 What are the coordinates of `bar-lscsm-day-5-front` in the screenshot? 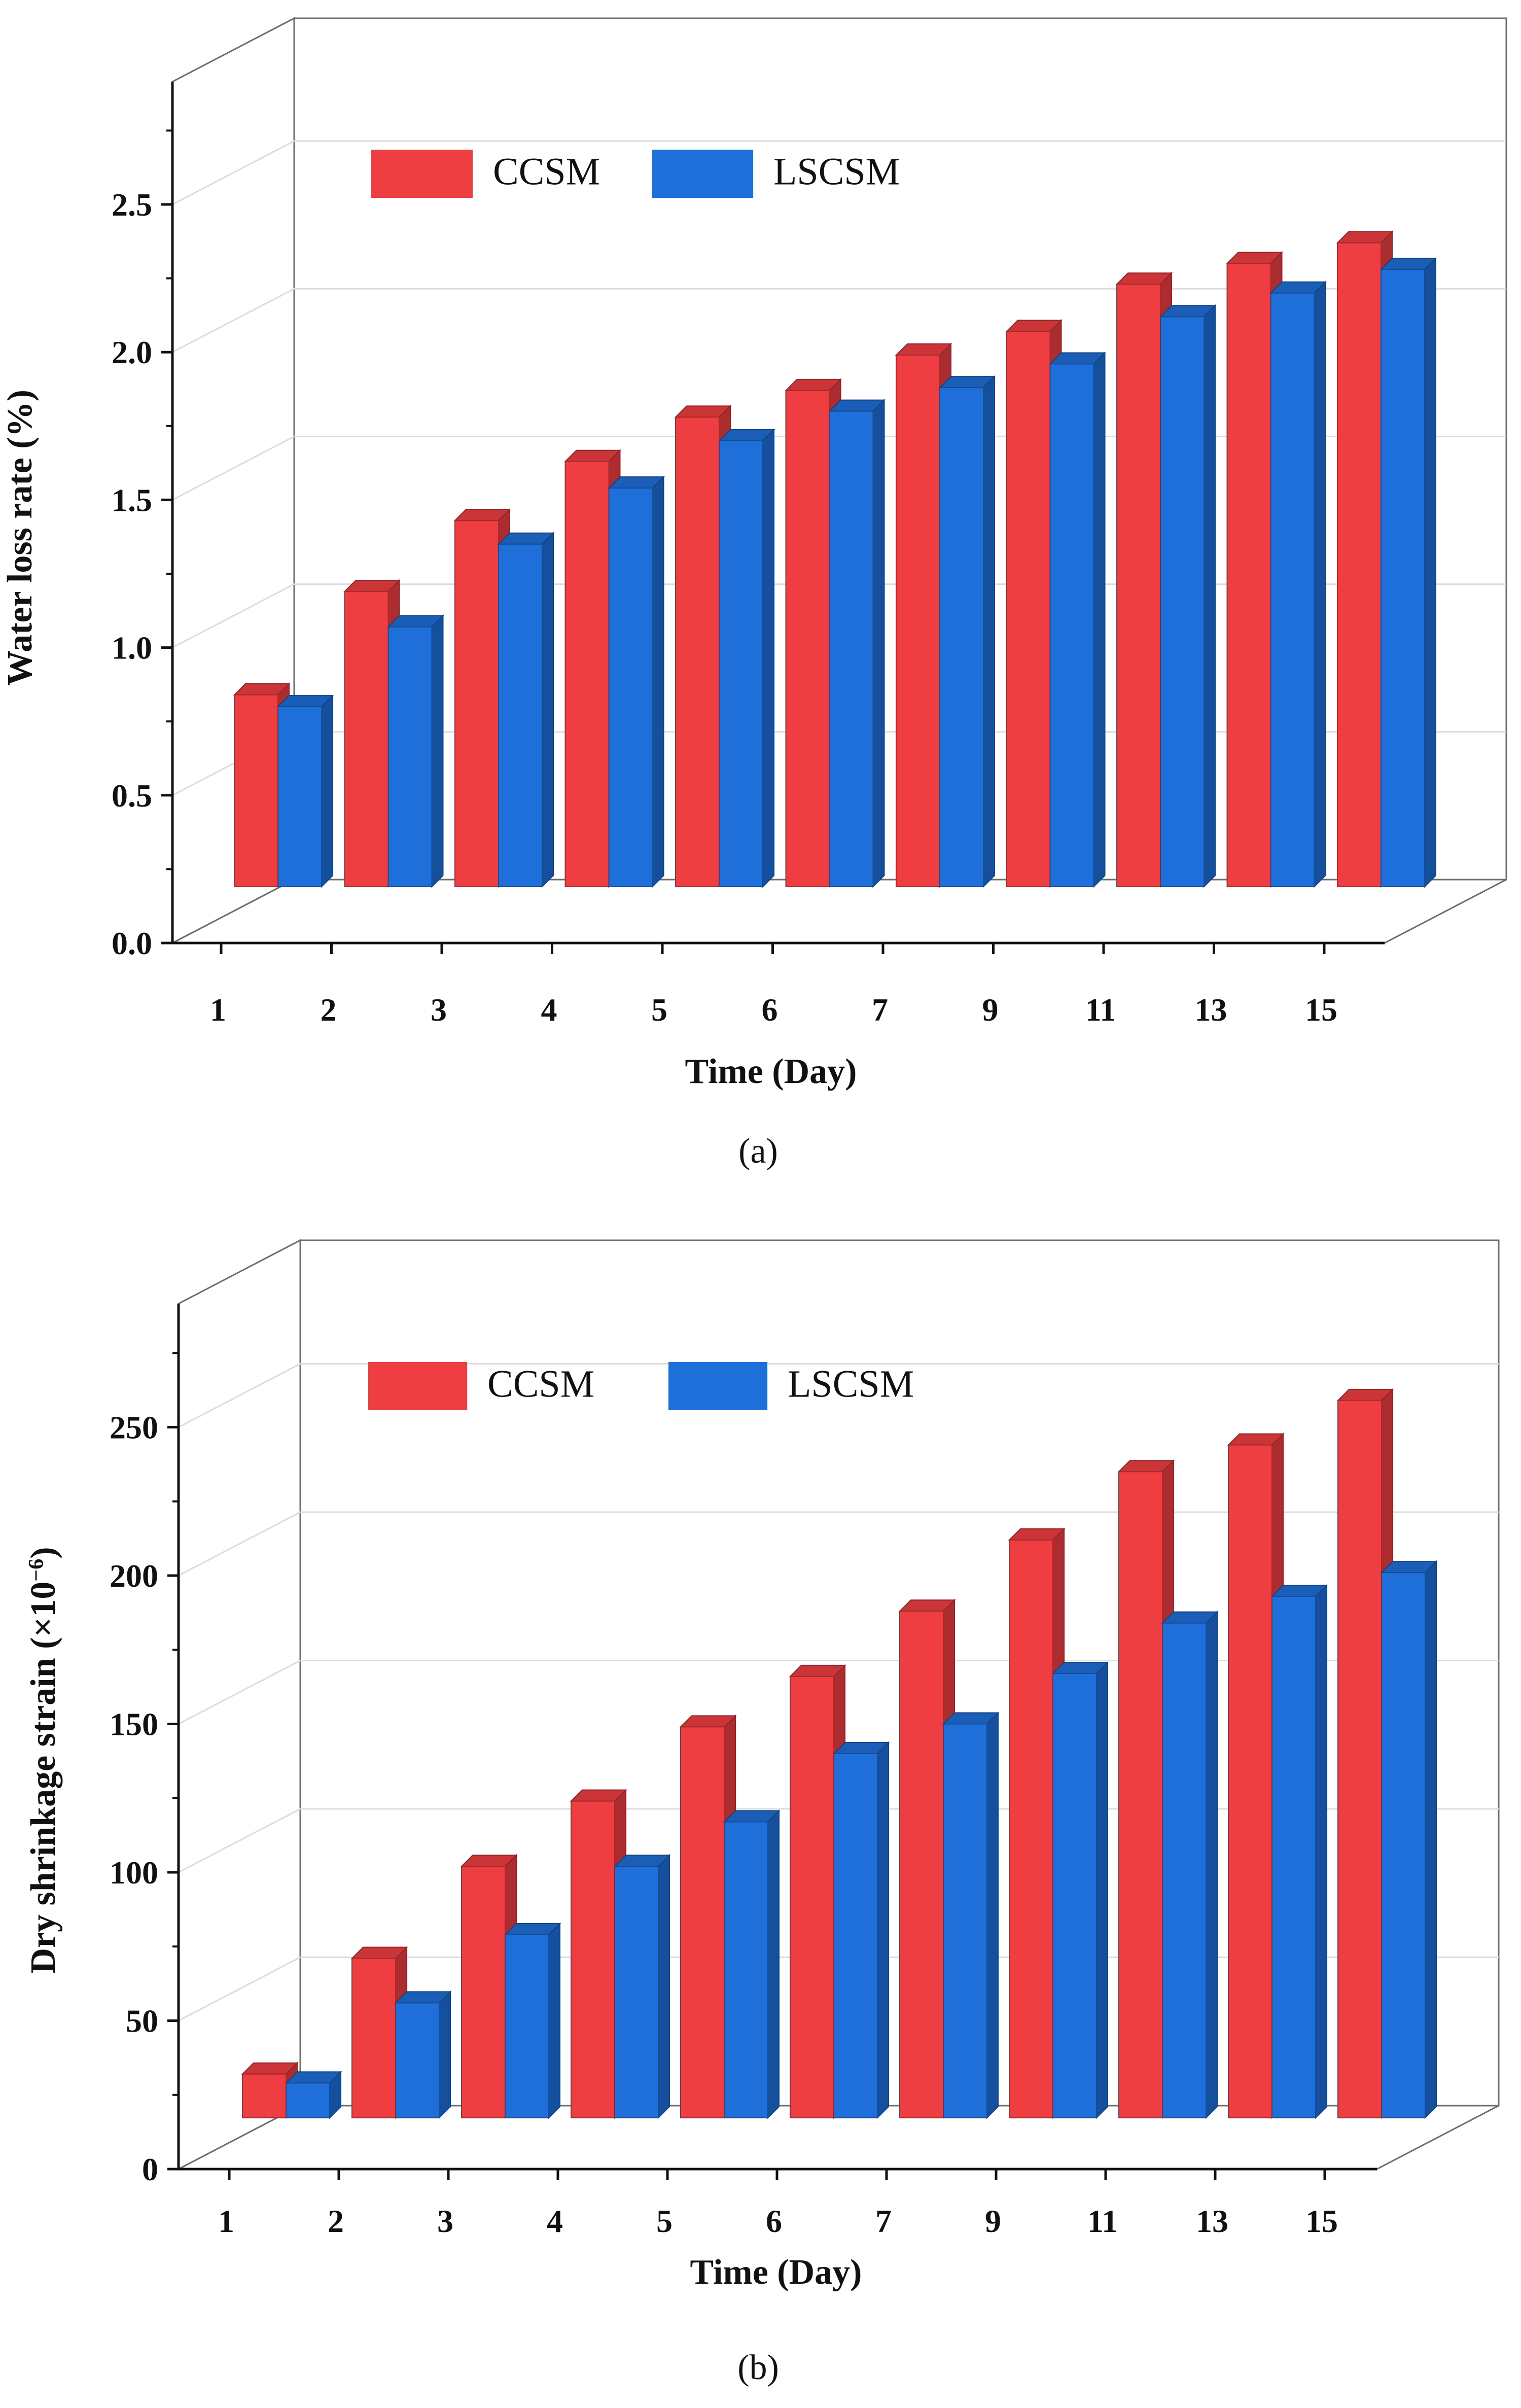 It's located at (741, 663).